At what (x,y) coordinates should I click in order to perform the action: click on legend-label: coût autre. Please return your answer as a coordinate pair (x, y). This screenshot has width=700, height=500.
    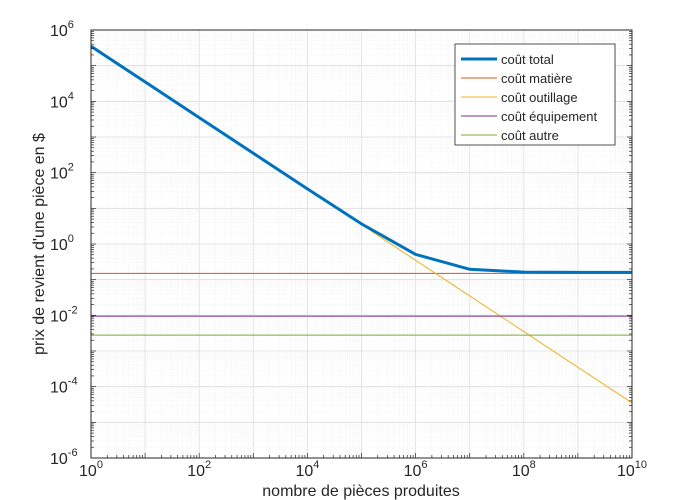
    Looking at the image, I should click on (530, 135).